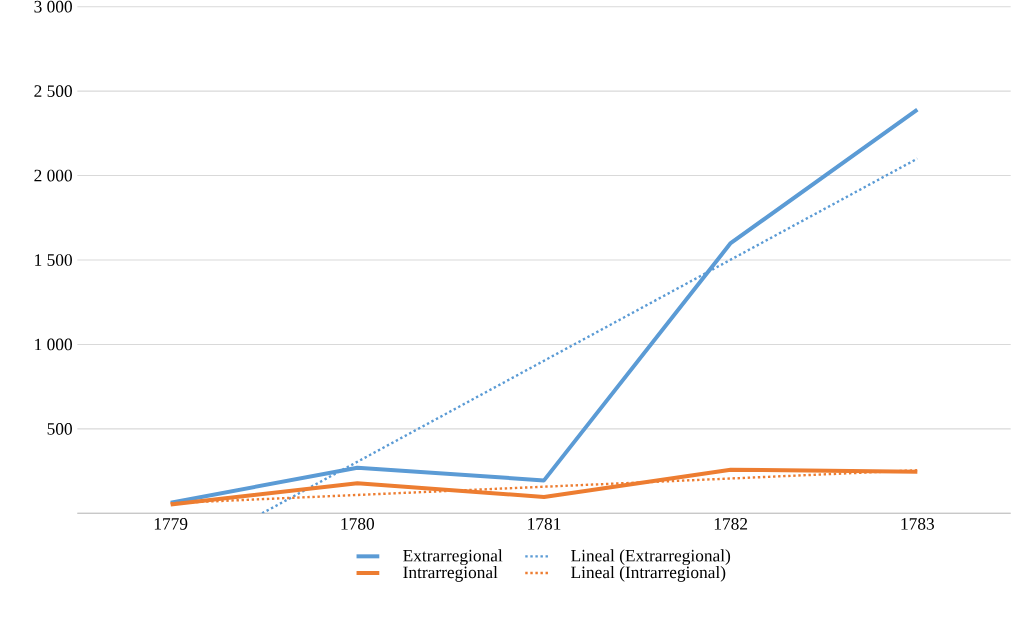 The width and height of the screenshot is (1013, 620). What do you see at coordinates (53, 175) in the screenshot?
I see `y-tick-label: 2 000` at bounding box center [53, 175].